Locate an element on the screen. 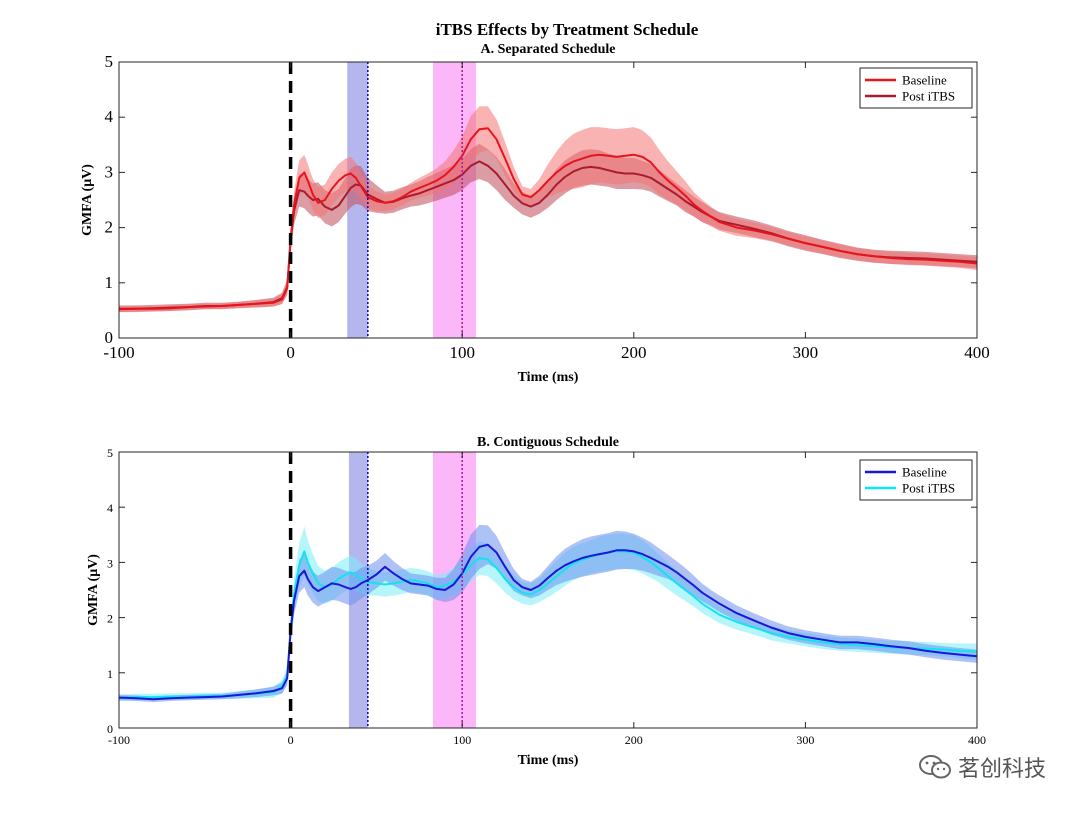 This screenshot has height=817, width=1080. panel-title: A. Separated Schedule is located at coordinates (548, 49).